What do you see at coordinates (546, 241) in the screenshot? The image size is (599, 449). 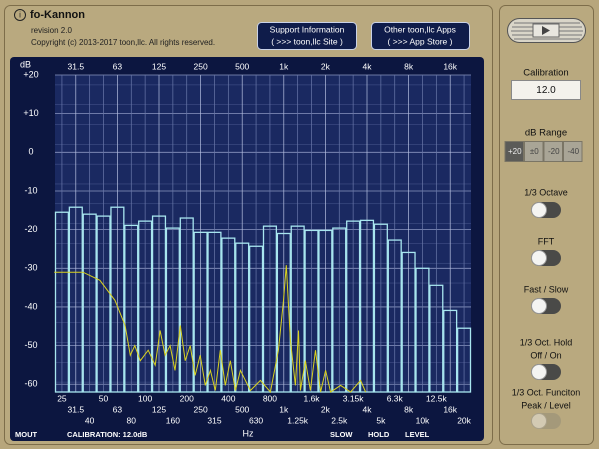 I see `toggle-label: FFT` at bounding box center [546, 241].